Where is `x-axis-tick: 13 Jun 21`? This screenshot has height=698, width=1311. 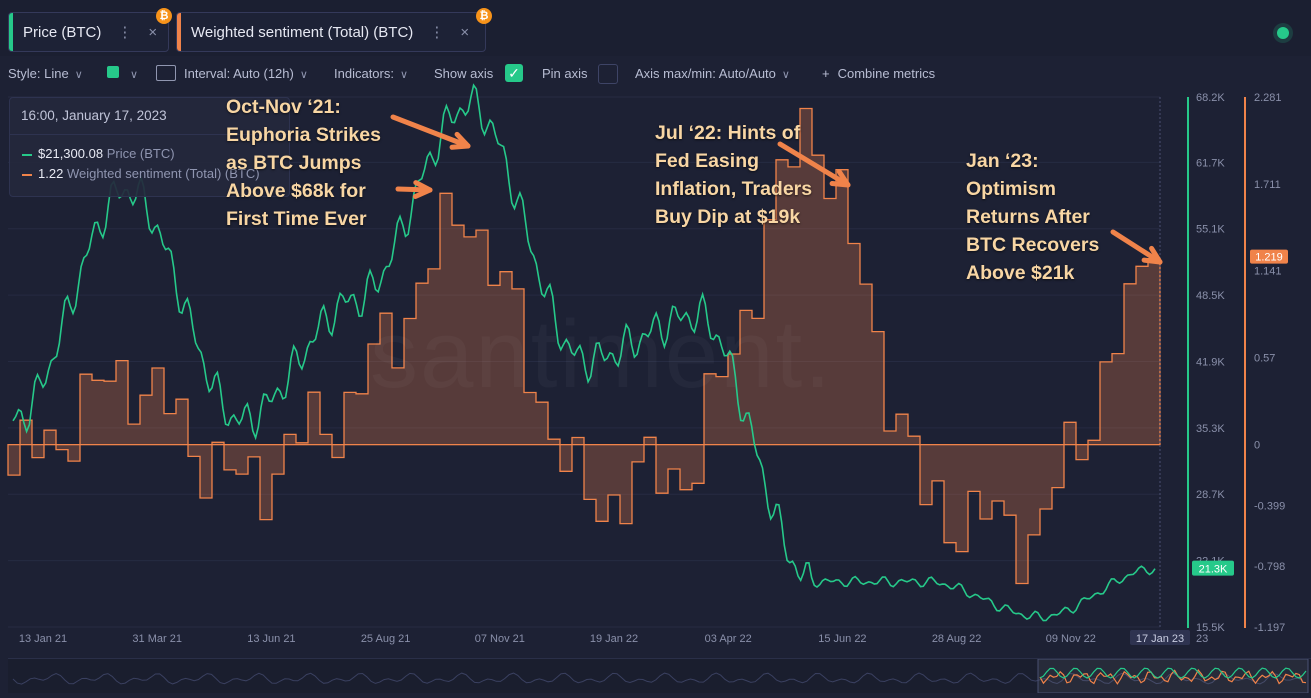
x-axis-tick: 13 Jun 21 is located at coordinates (271, 639).